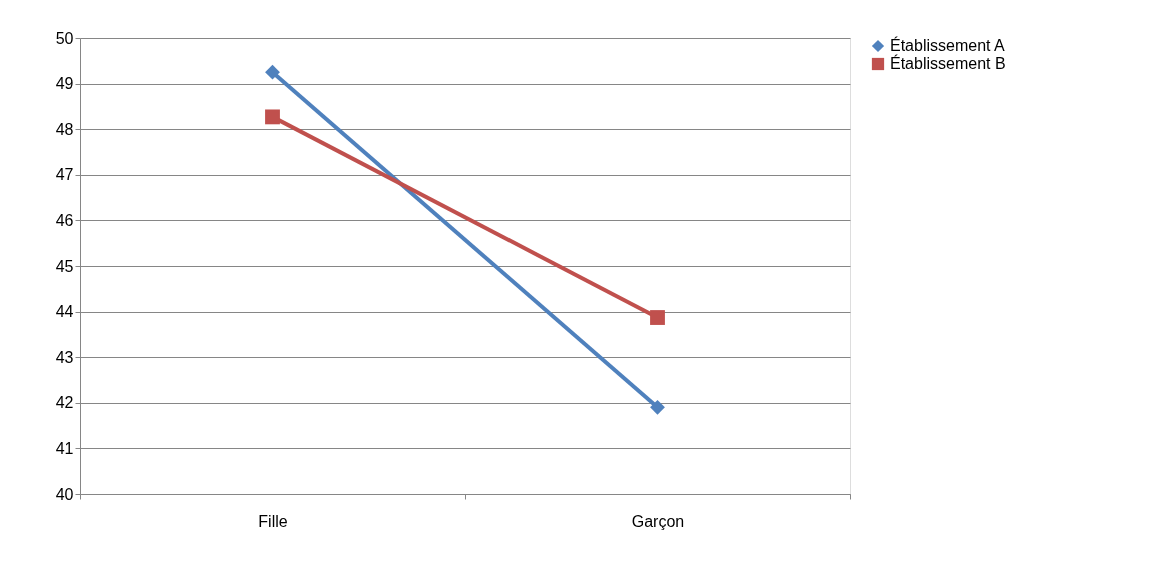 Image resolution: width=1153 pixels, height=574 pixels. I want to click on y-tick-label: 50, so click(64, 38).